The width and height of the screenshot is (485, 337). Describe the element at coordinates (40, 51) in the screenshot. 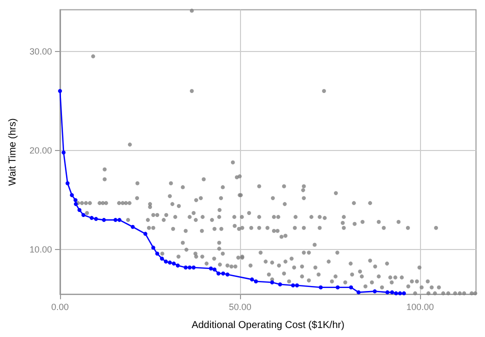

I see `y-tick-label: 30.00` at that location.